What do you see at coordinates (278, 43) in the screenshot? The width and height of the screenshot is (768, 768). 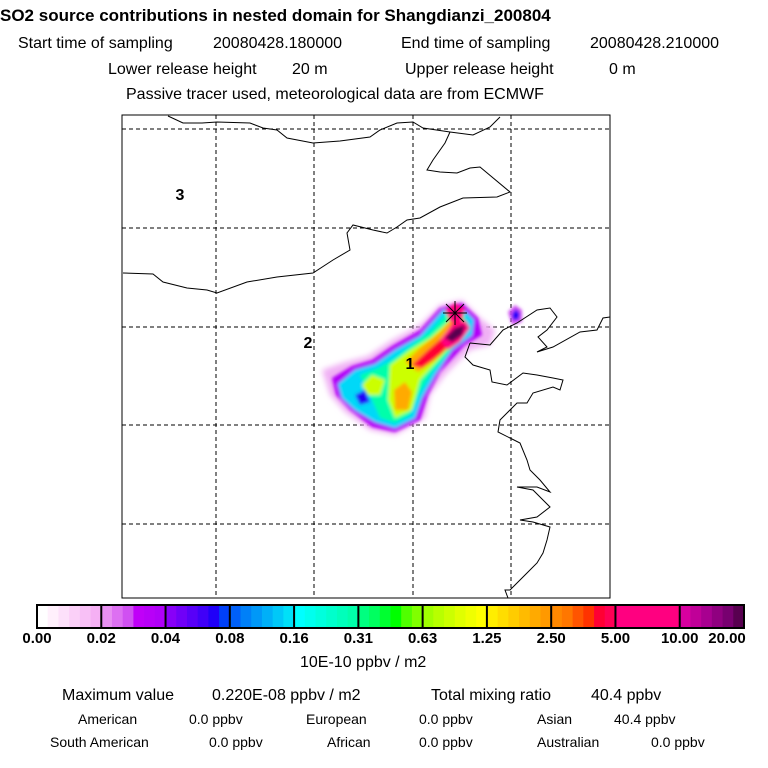 I see `start-time-value: 20080428.180000` at bounding box center [278, 43].